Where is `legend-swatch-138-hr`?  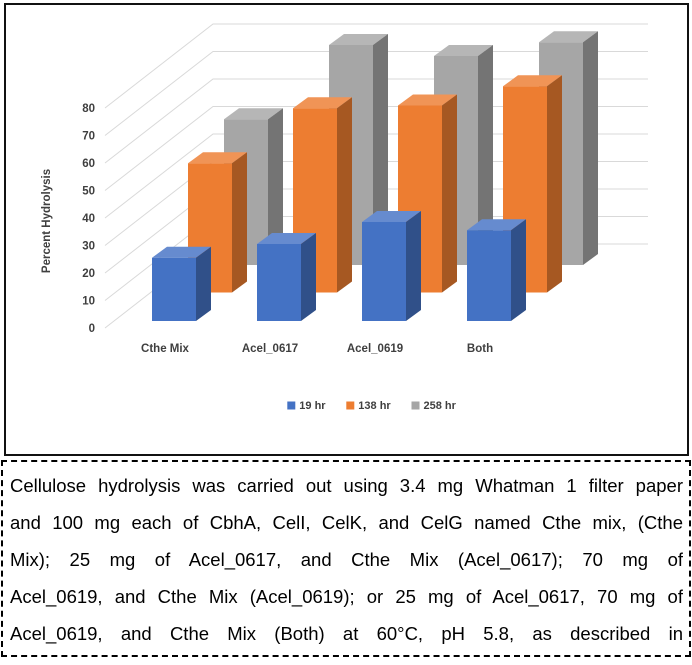 legend-swatch-138-hr is located at coordinates (350, 405).